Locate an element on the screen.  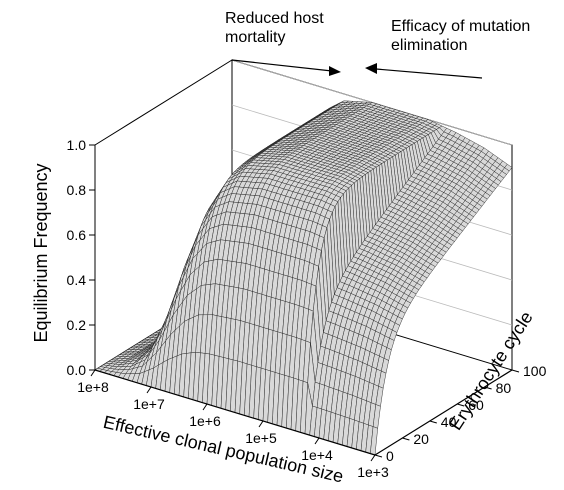
z-axis-label: Equilibrium Frequency is located at coordinates (41, 252).